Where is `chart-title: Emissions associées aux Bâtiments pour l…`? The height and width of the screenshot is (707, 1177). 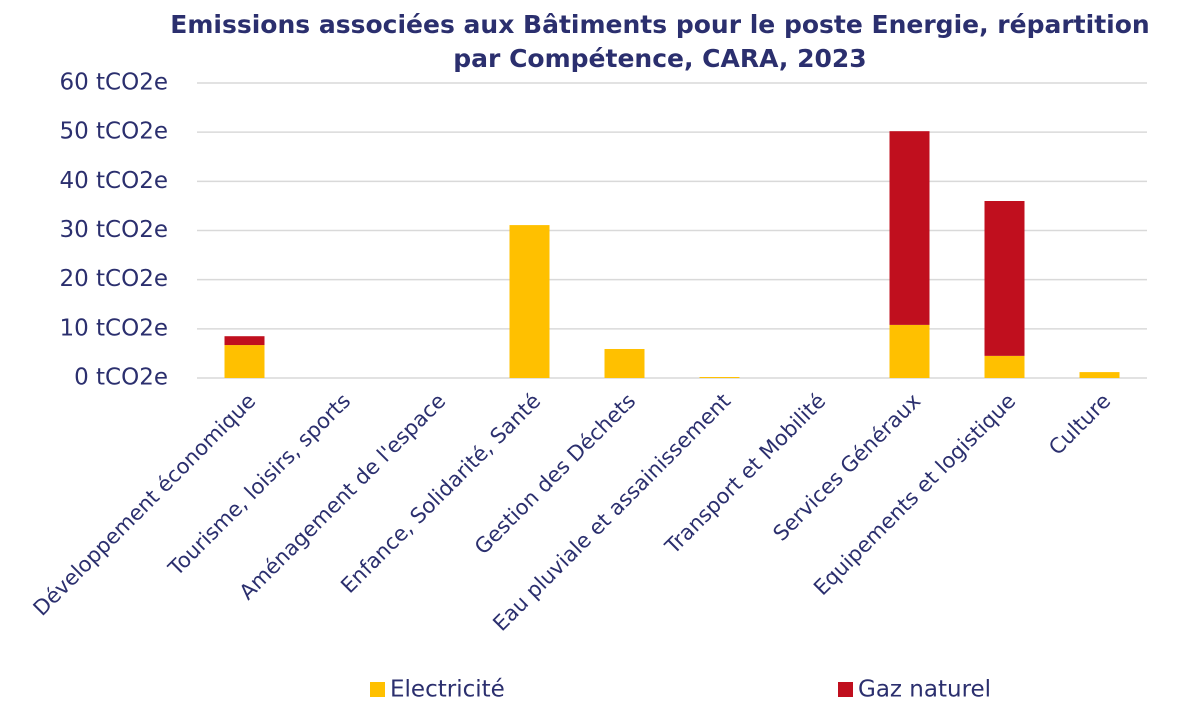 chart-title: Emissions associées aux Bâtiments pour l… is located at coordinates (660, 41).